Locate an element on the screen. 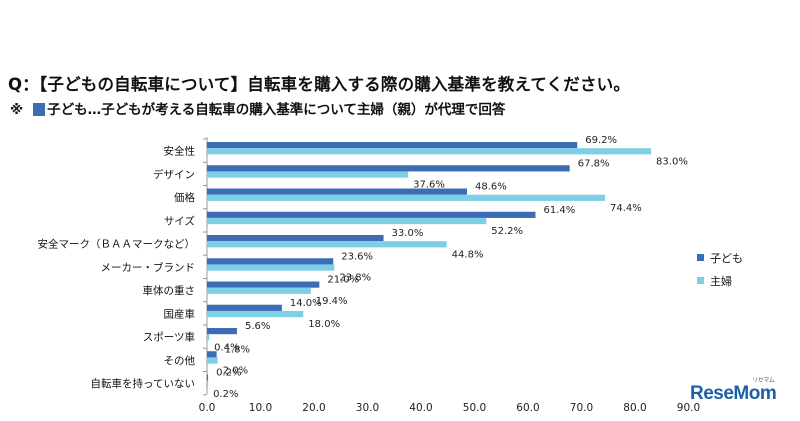 This screenshot has width=800, height=421. legend-swatch-housewife is located at coordinates (700, 280).